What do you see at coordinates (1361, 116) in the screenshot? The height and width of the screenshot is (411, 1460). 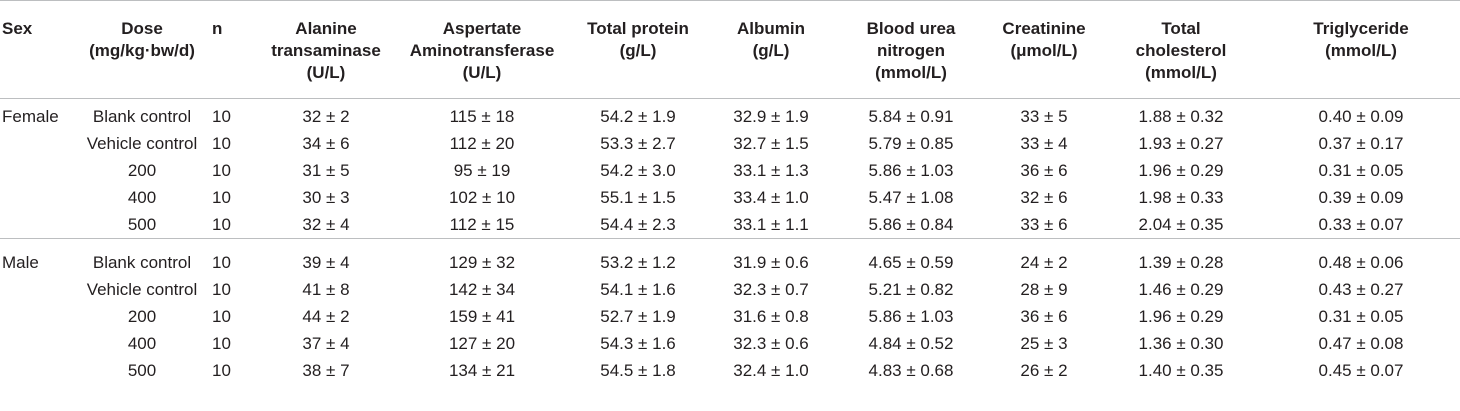 I see `cell-triglyceride: 0.40 ± 0.09` at bounding box center [1361, 116].